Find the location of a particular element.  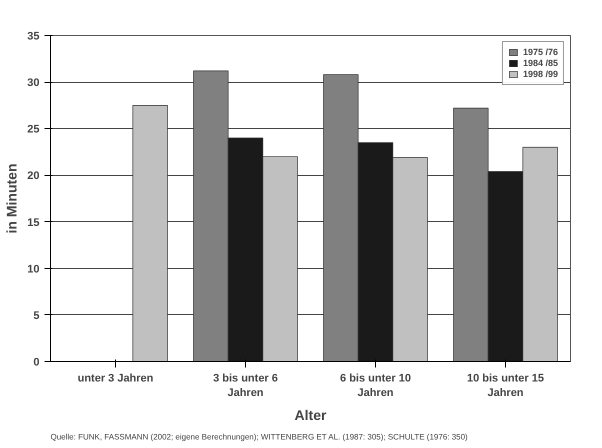

legend-label: 1975 /76 is located at coordinates (540, 52).